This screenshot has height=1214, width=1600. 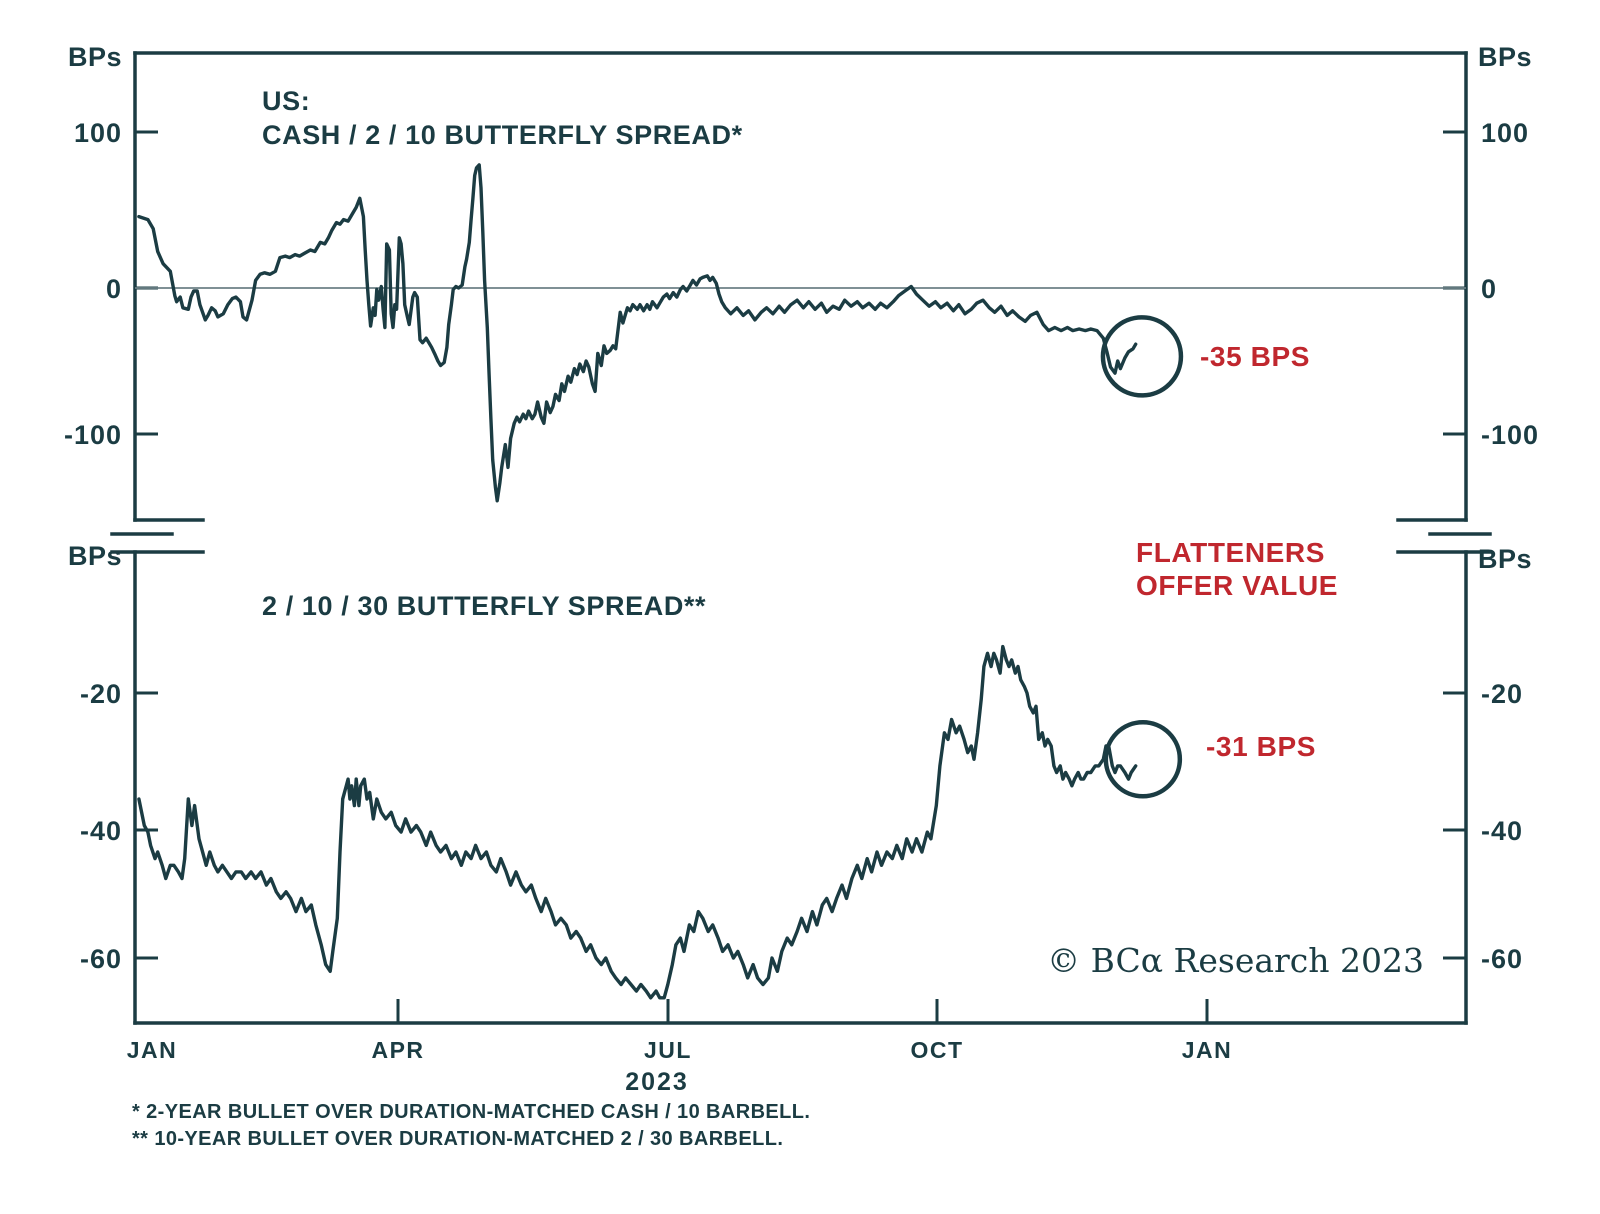 I want to click on bottom-annotation-ring, so click(x=1143, y=759).